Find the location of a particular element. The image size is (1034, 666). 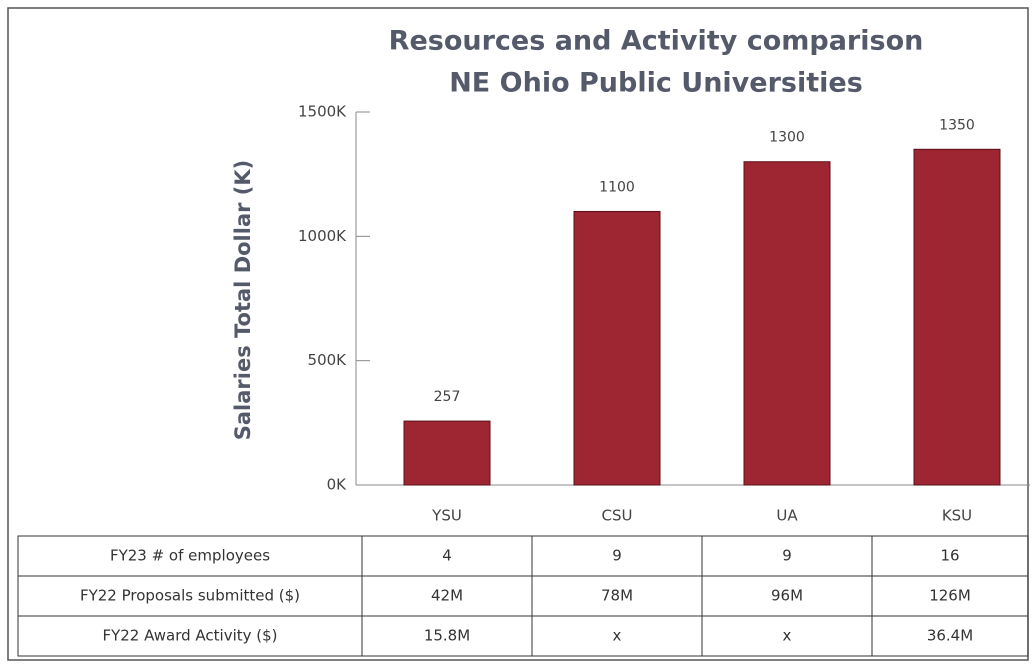

chart-subtitle: NE Ohio Public Universities is located at coordinates (656, 83).